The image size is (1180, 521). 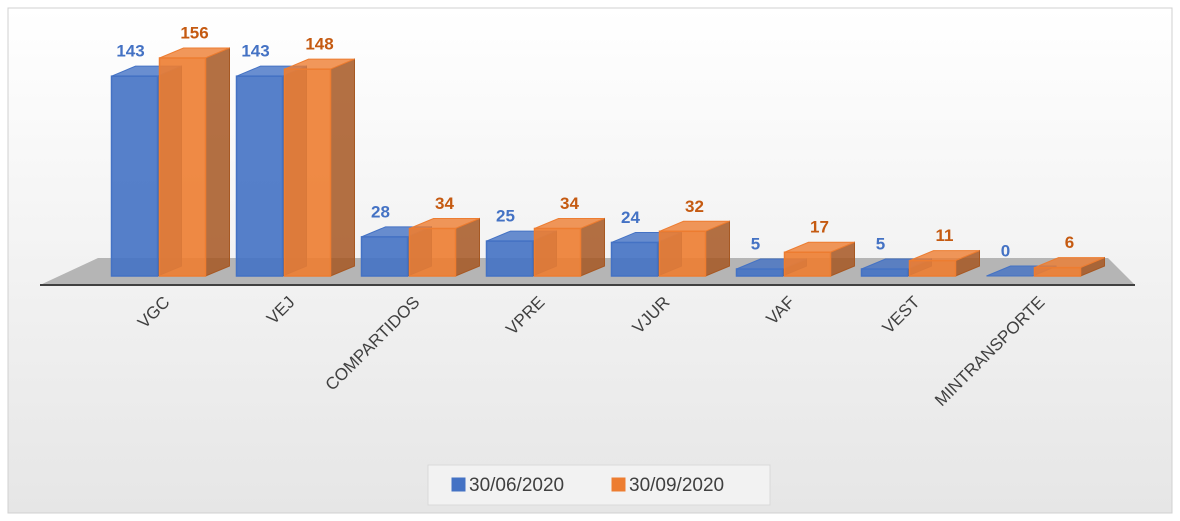 What do you see at coordinates (599, 485) in the screenshot?
I see `legend-box` at bounding box center [599, 485].